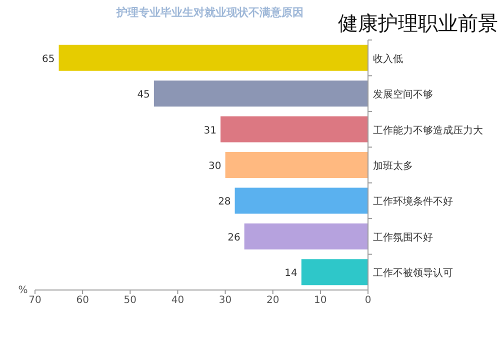 This screenshot has height=348, width=500. I want to click on x-tick-label: 60, so click(82, 300).